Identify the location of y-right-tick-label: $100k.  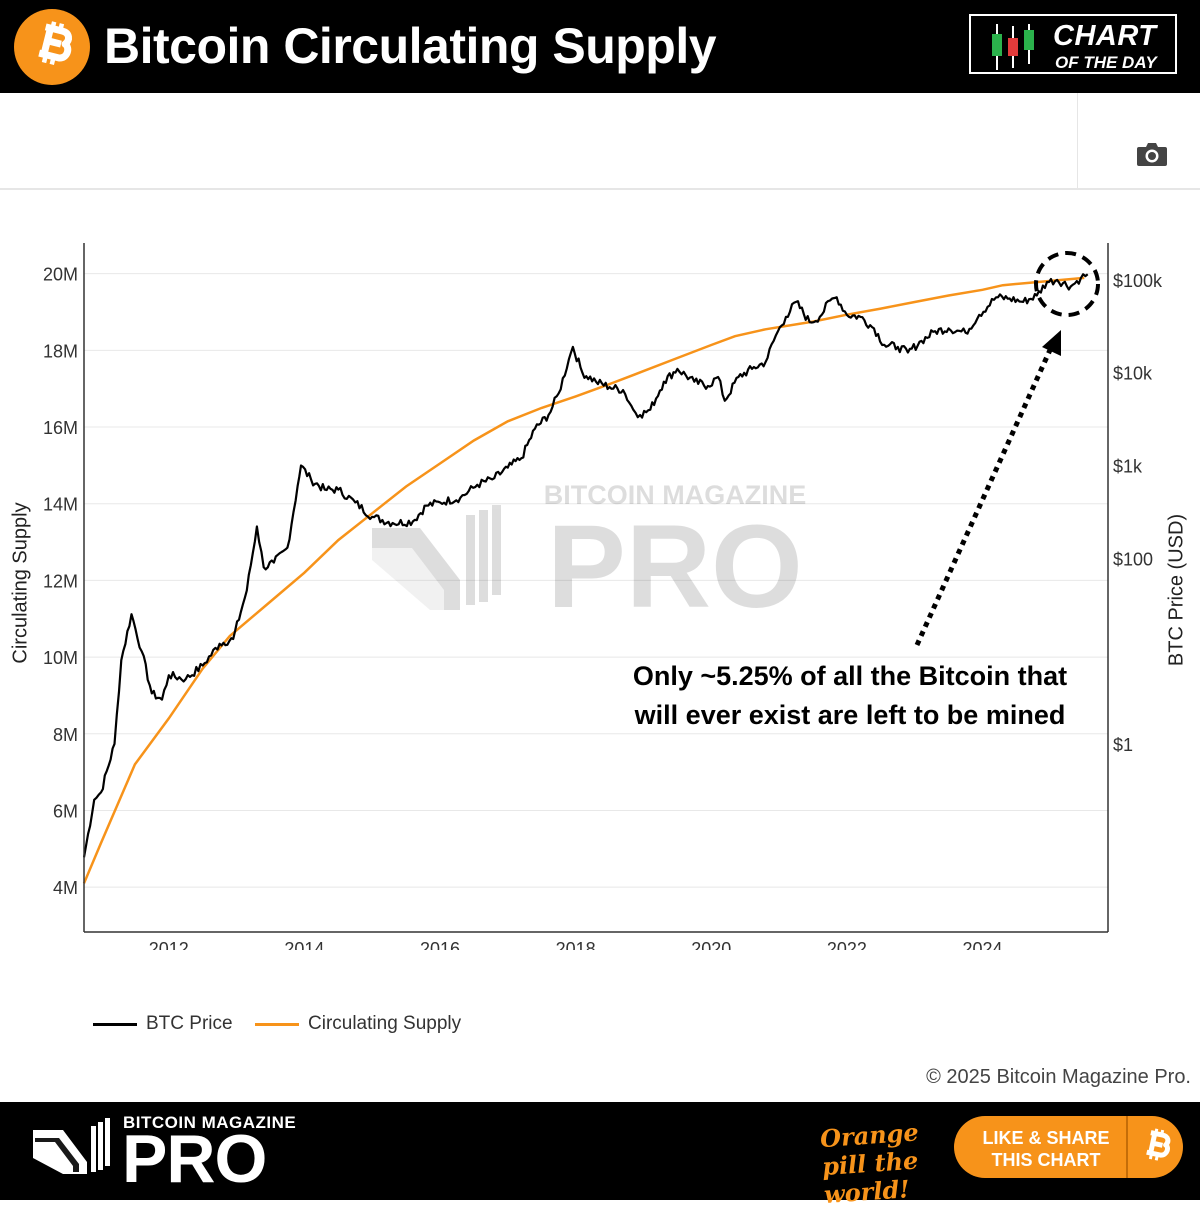
(1138, 281).